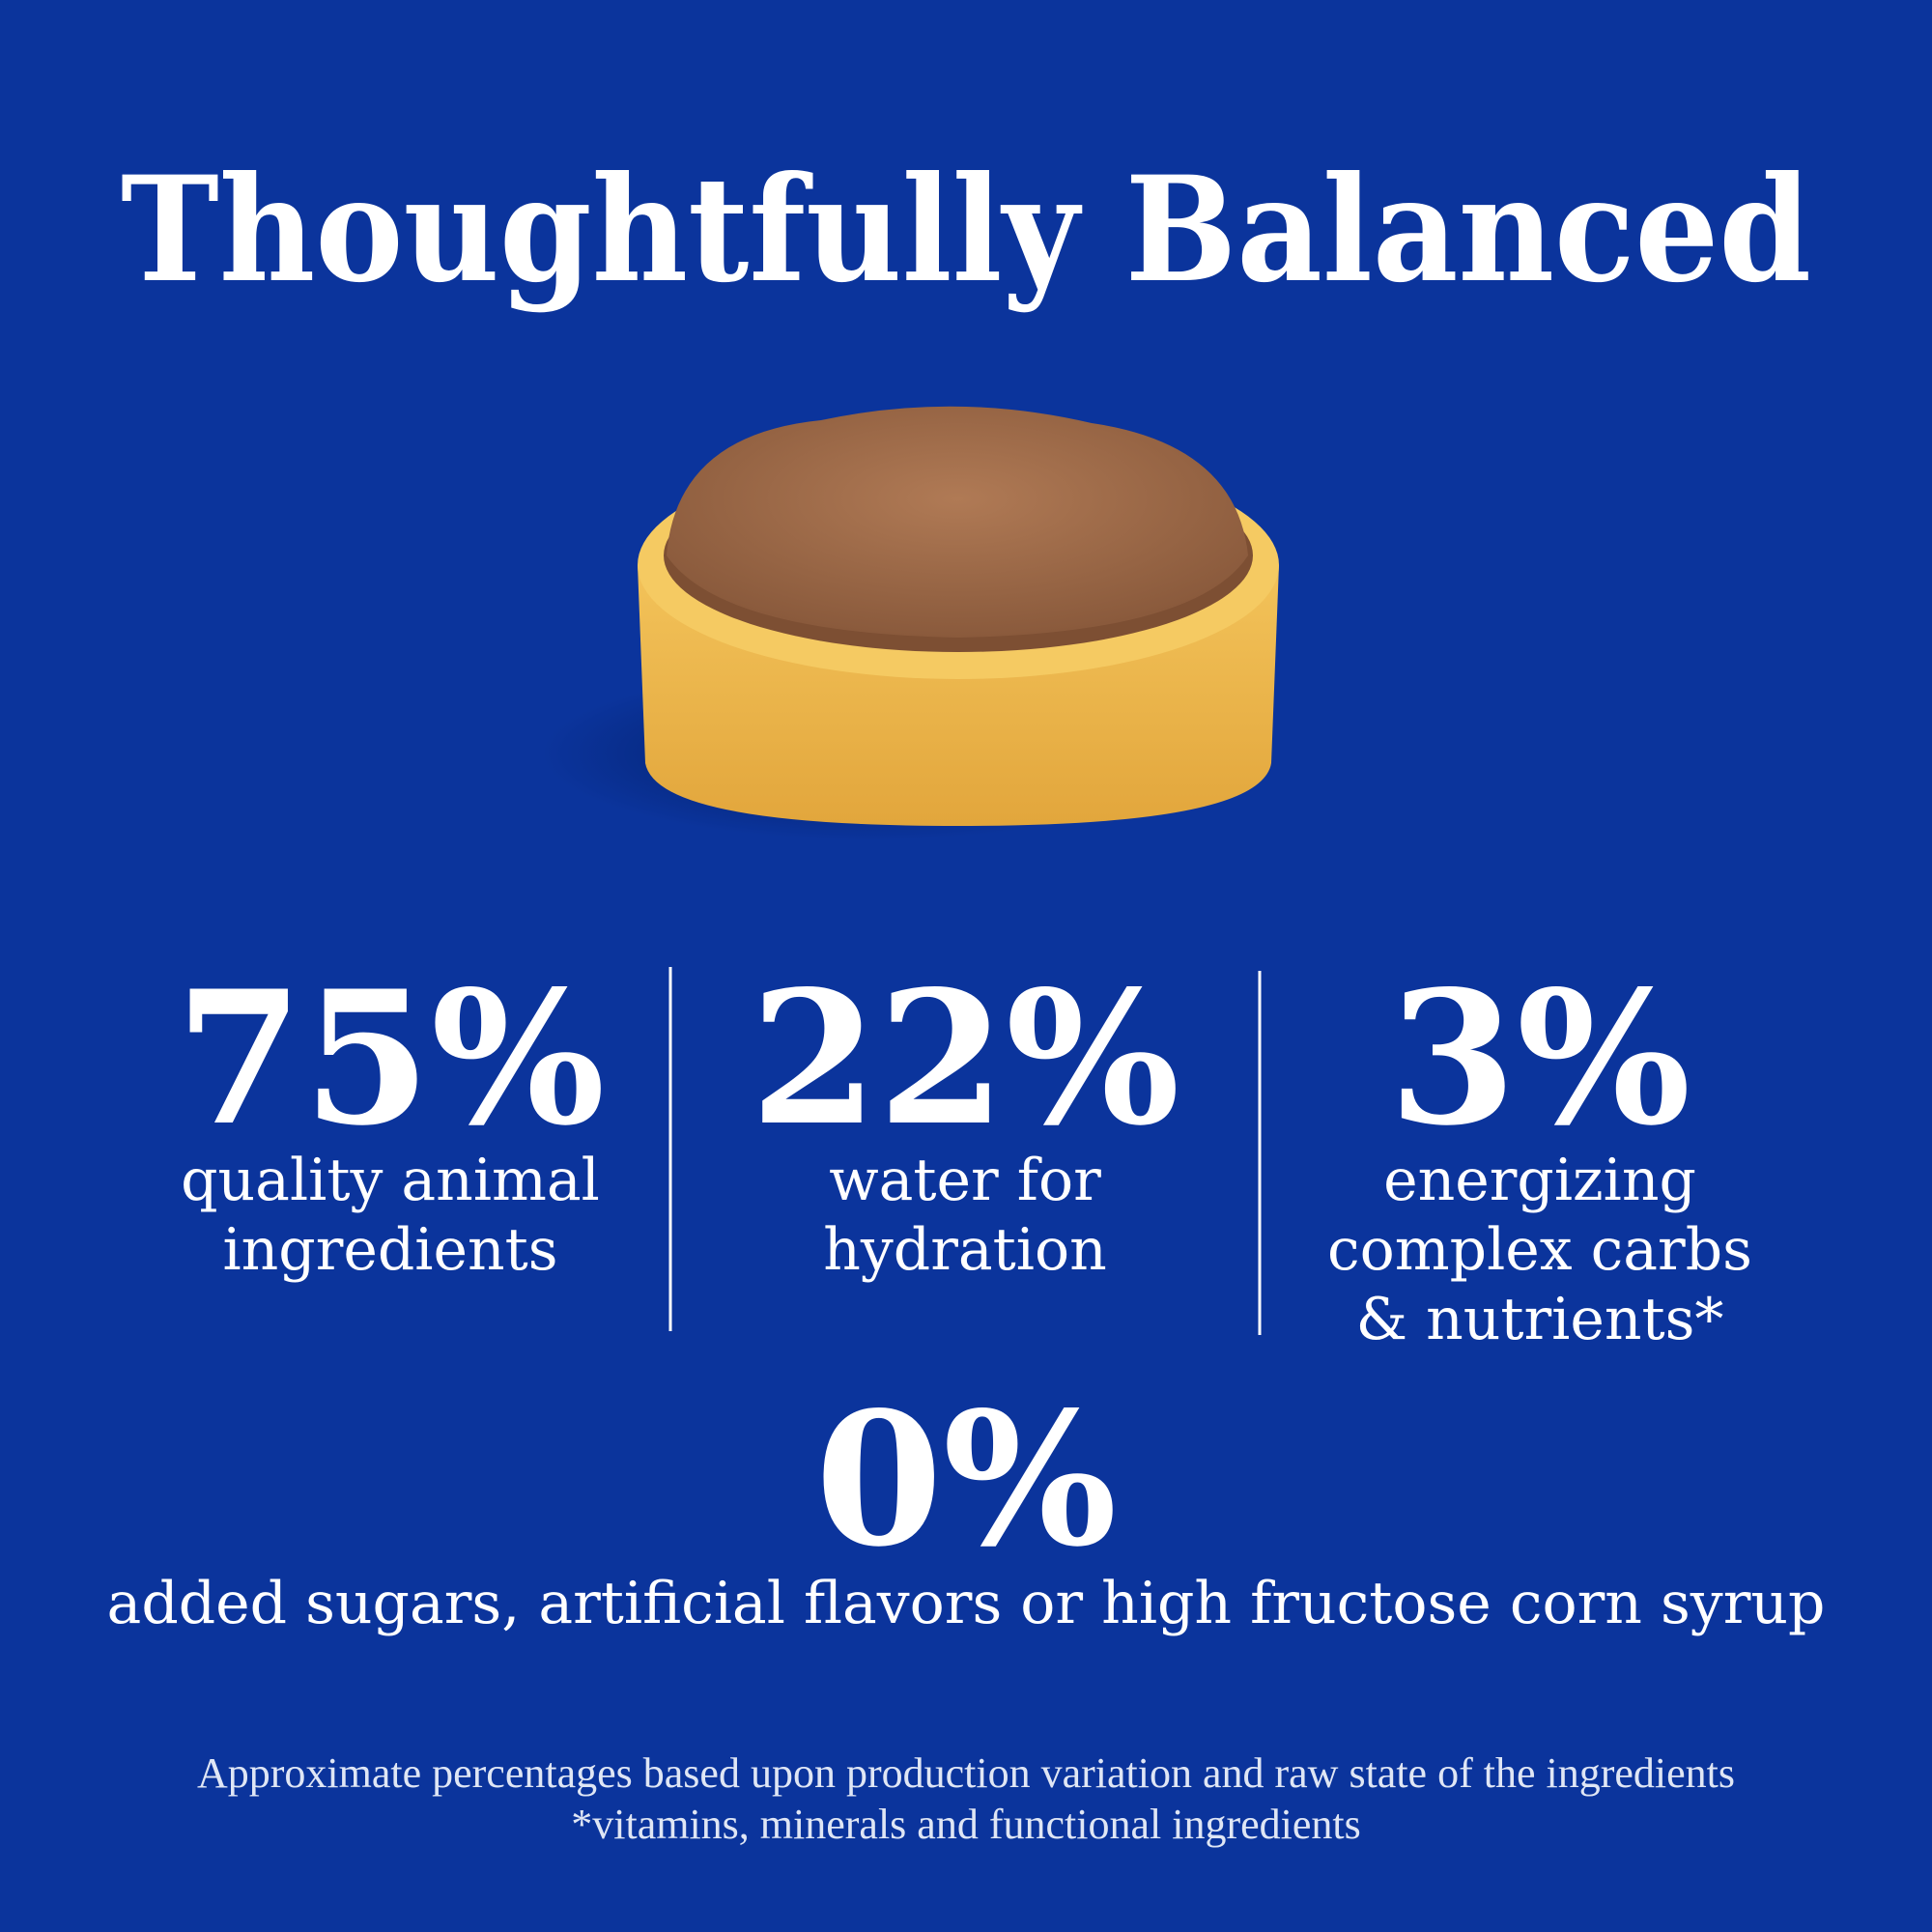 This screenshot has width=1932, height=1932. Describe the element at coordinates (1540, 1319) in the screenshot. I see `stat-label: & nutrients*` at that location.